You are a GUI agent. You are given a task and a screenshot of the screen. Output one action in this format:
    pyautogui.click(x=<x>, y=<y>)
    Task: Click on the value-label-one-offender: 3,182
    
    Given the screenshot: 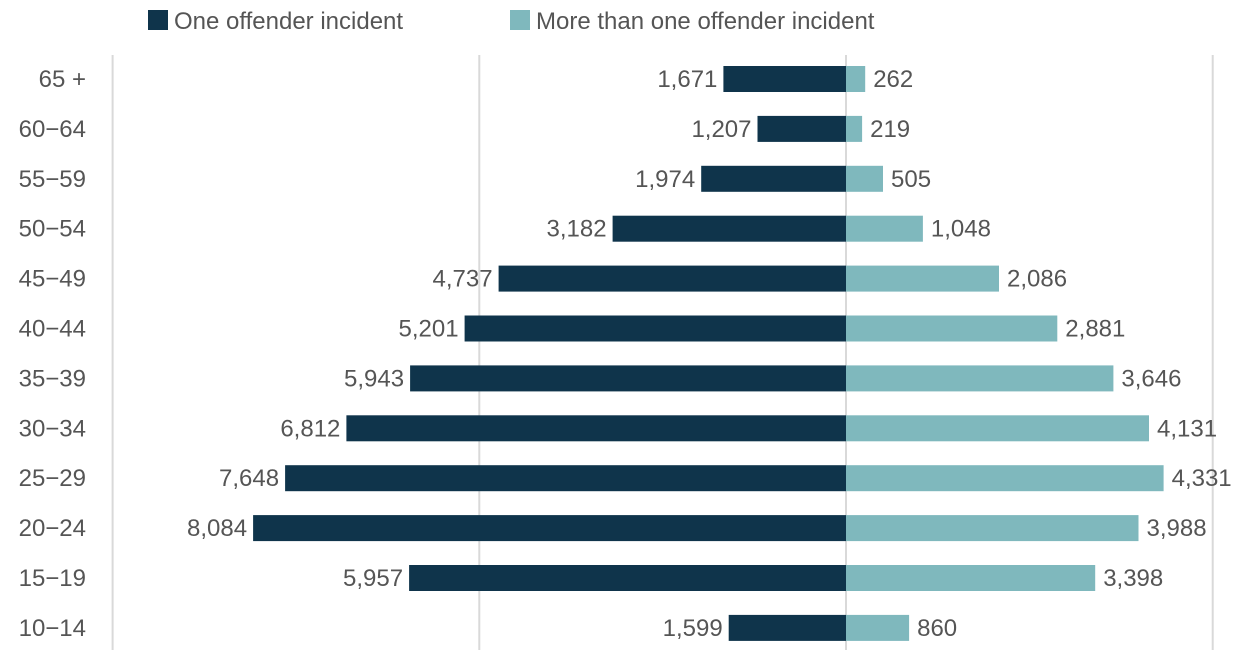 What is the action you would take?
    pyautogui.click(x=577, y=229)
    